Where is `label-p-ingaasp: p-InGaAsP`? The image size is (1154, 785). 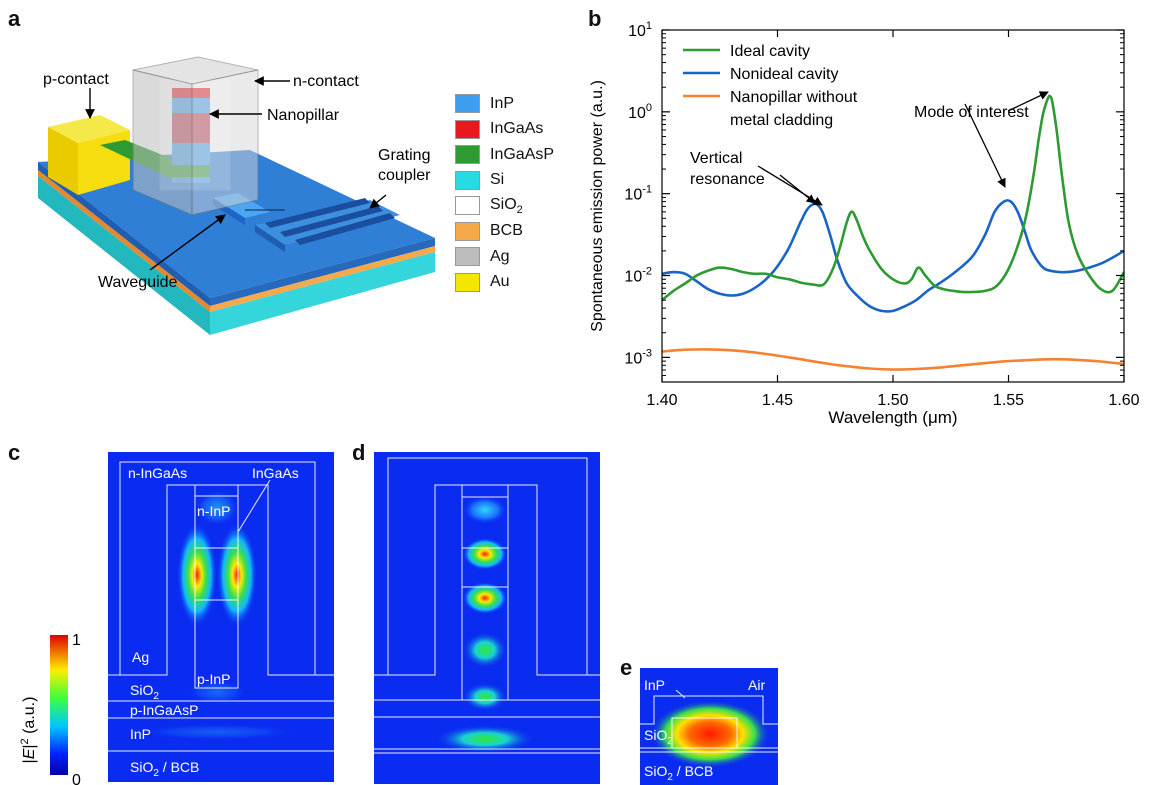
label-p-ingaasp: p-InGaAsP is located at coordinates (164, 710).